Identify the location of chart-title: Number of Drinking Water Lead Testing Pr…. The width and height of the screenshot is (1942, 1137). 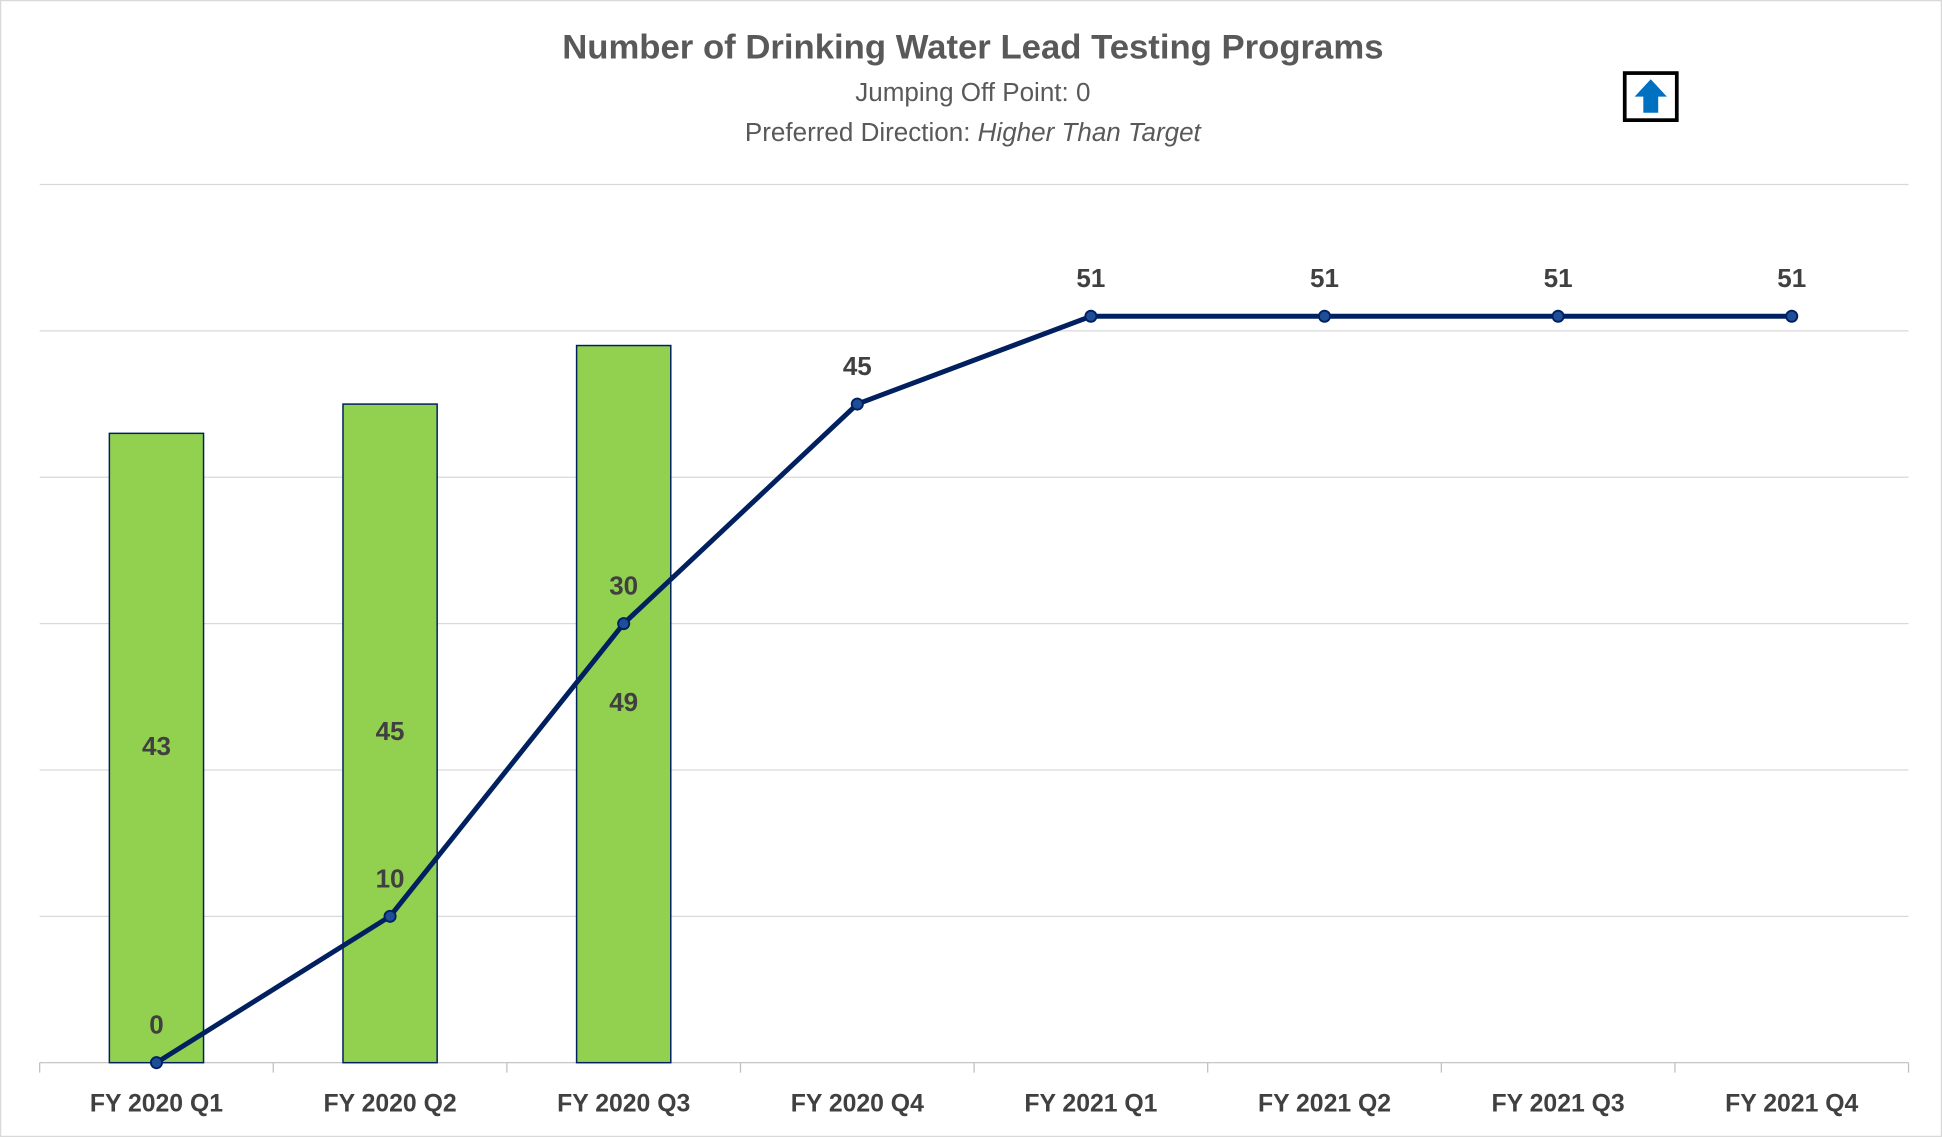
(972, 48).